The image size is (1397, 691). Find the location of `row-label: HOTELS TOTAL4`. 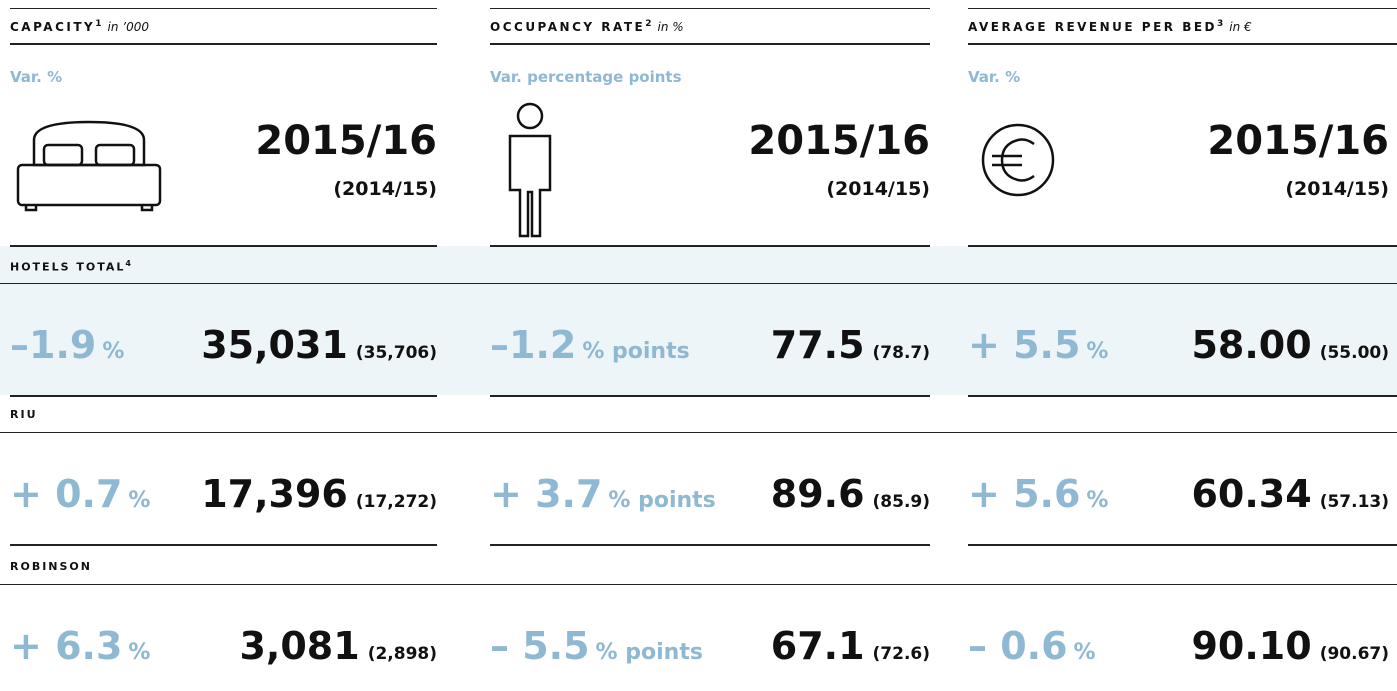

row-label: HOTELS TOTAL4 is located at coordinates (71, 266).